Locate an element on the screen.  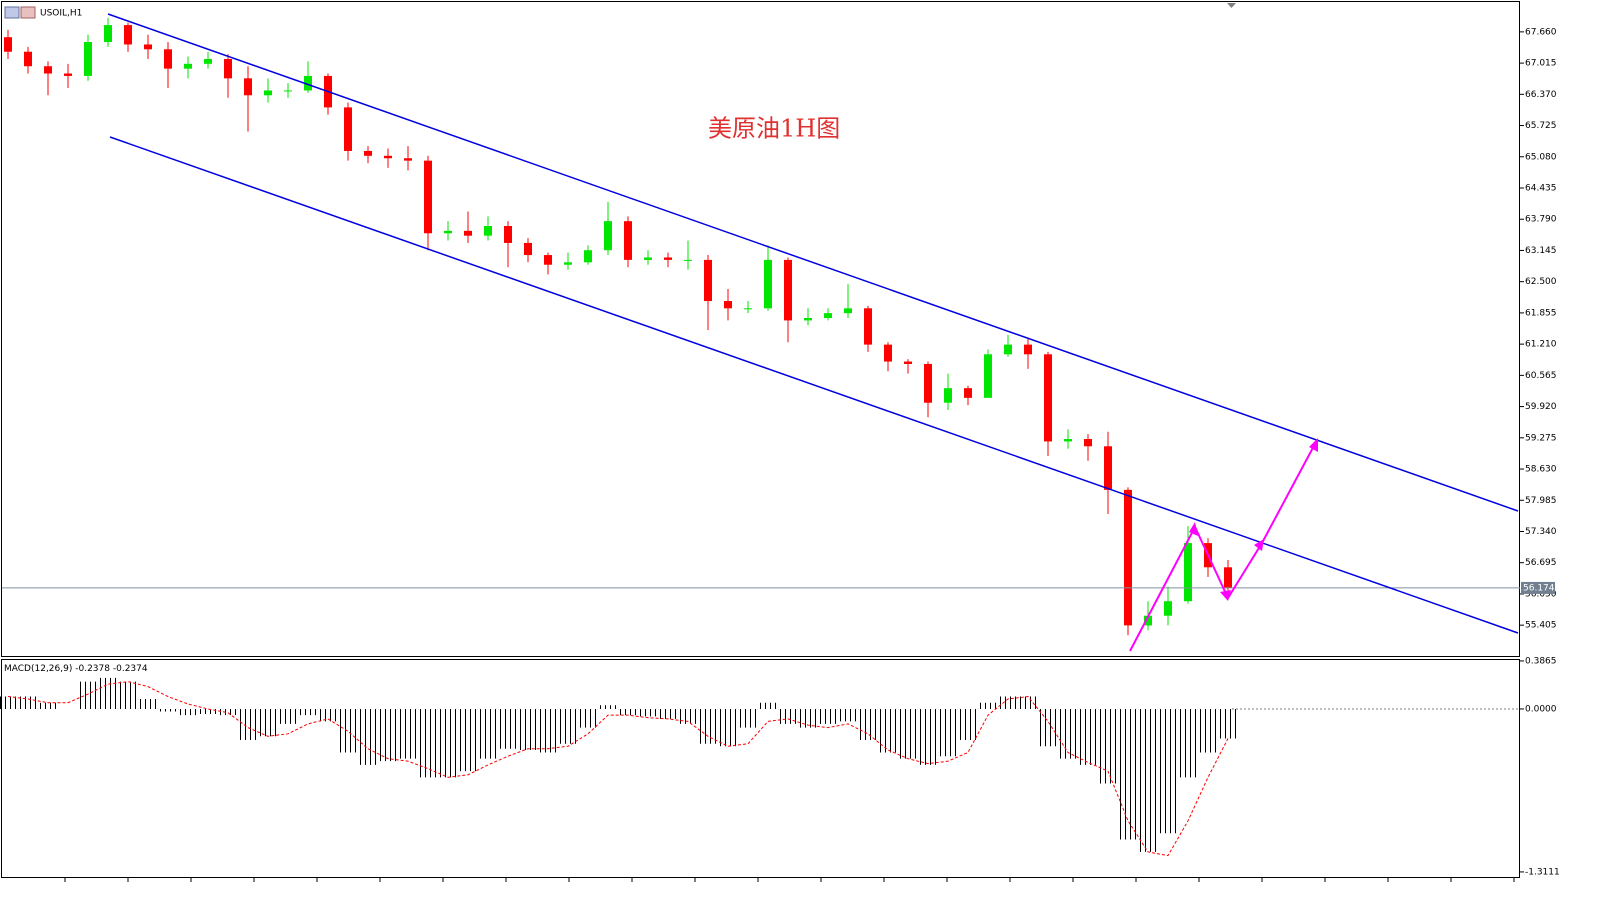
forecast-arrow is located at coordinates (1289, 492).